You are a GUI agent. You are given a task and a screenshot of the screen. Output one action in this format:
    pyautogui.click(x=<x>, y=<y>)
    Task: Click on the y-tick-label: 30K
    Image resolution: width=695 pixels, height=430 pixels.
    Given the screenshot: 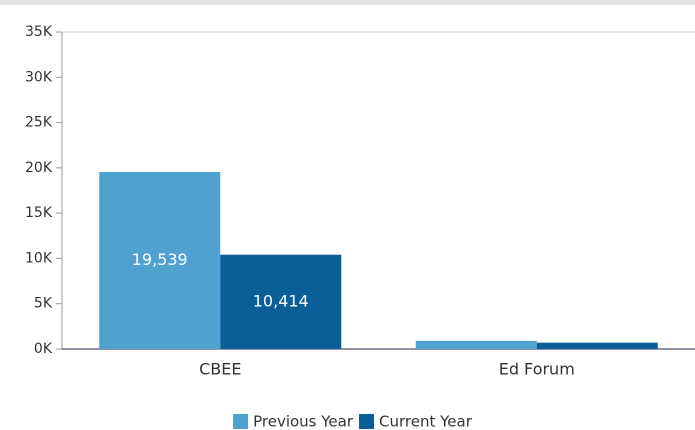 What is the action you would take?
    pyautogui.click(x=39, y=77)
    